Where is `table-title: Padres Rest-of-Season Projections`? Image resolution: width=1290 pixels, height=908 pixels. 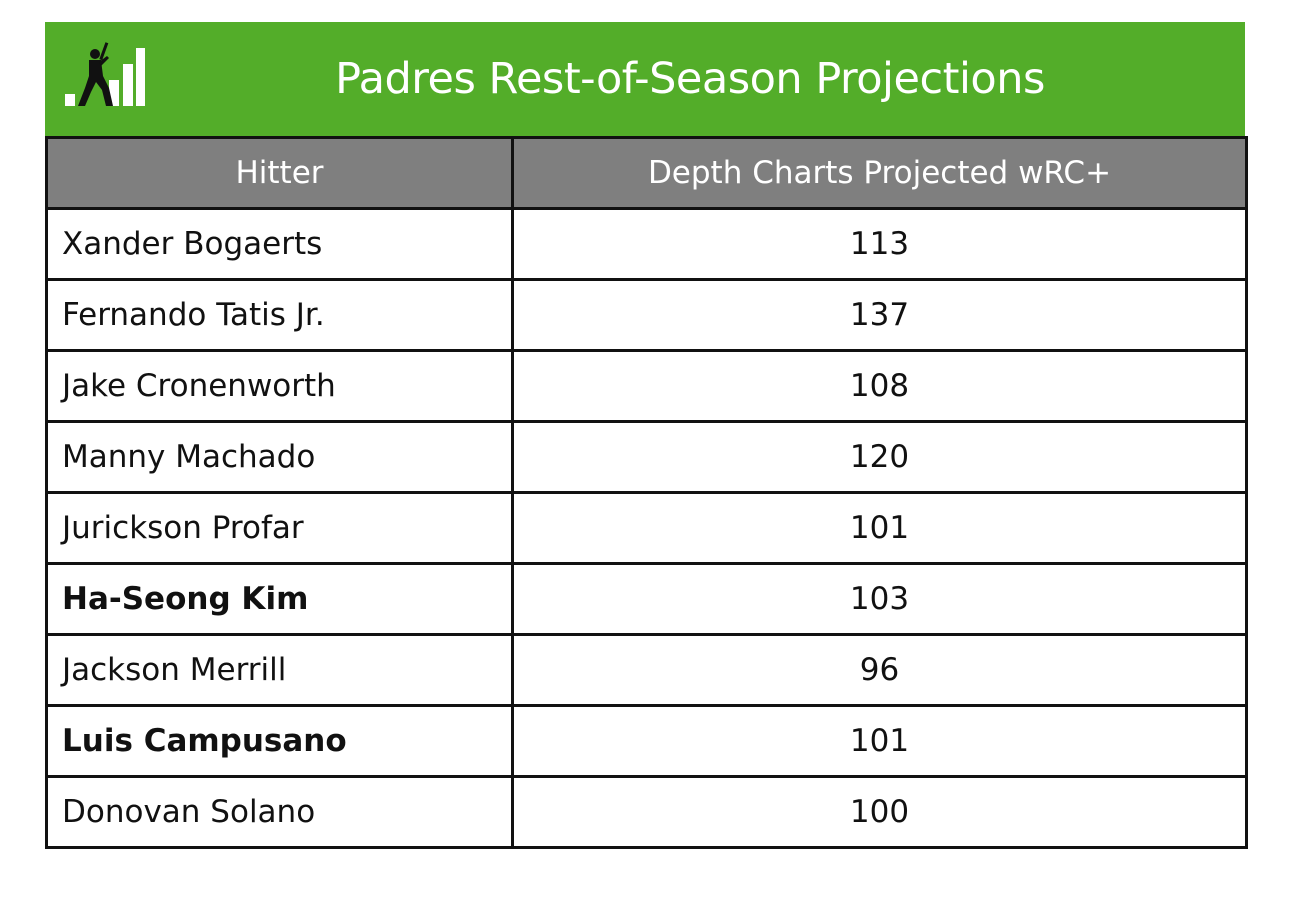
table-title: Padres Rest-of-Season Projections is located at coordinates (690, 79).